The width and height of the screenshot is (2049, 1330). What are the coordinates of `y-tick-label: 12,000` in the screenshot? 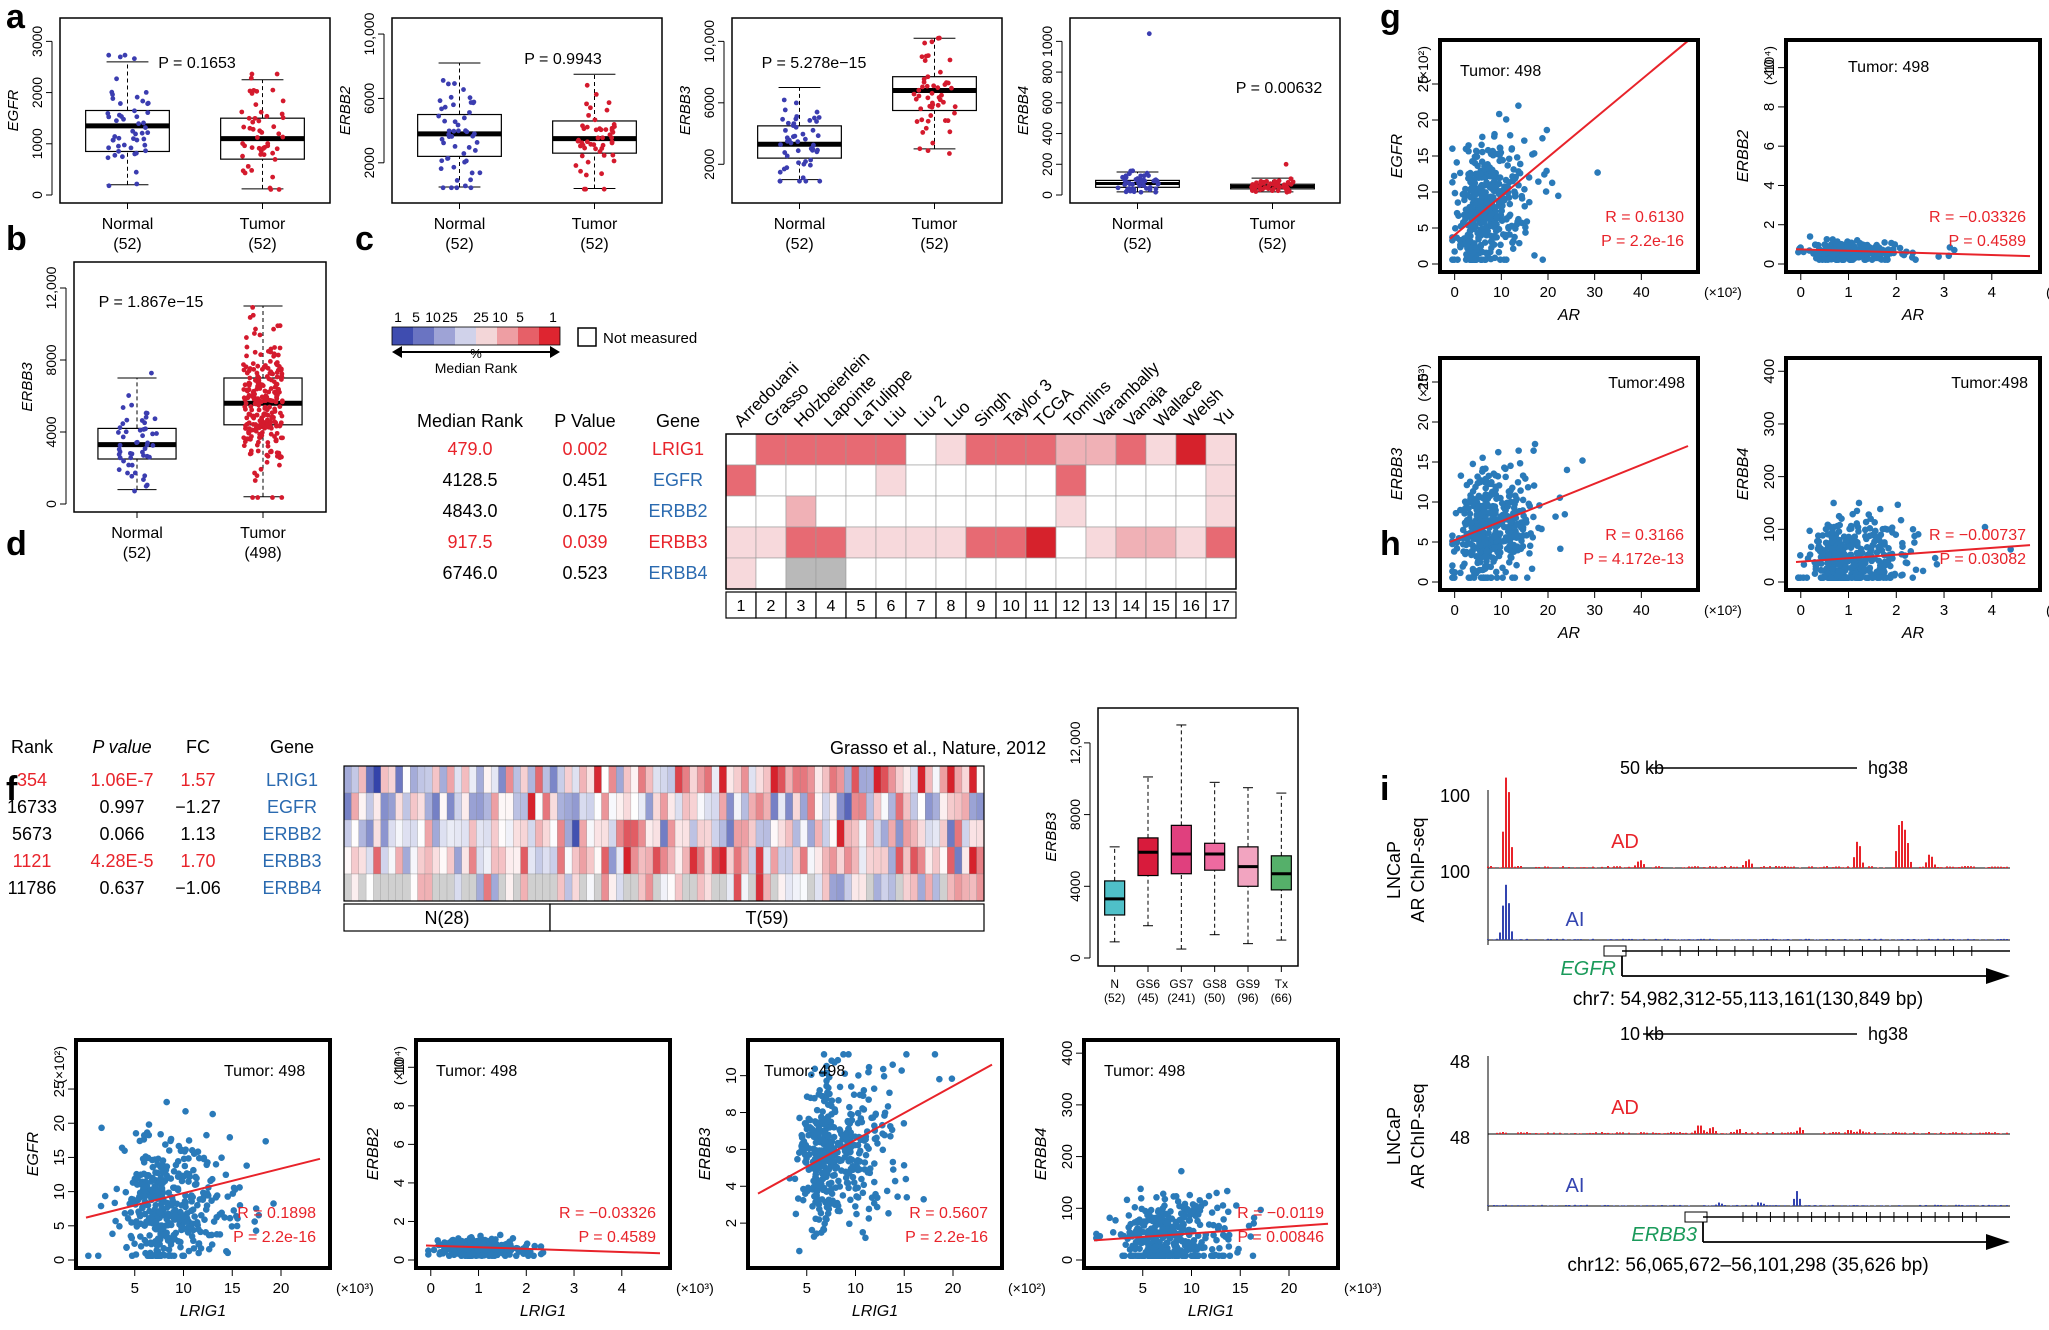 It's located at (1075, 742).